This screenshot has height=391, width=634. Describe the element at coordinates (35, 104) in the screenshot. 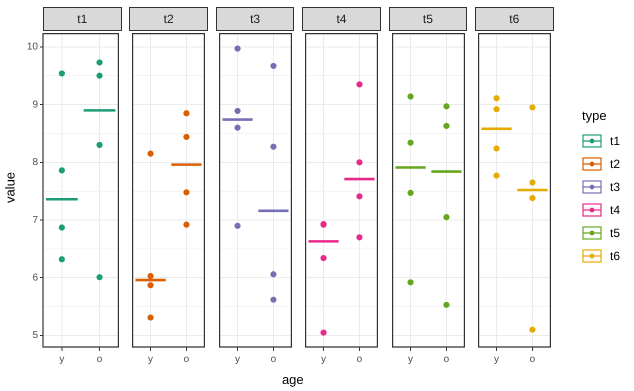

I see `y-tick-label: 9` at that location.